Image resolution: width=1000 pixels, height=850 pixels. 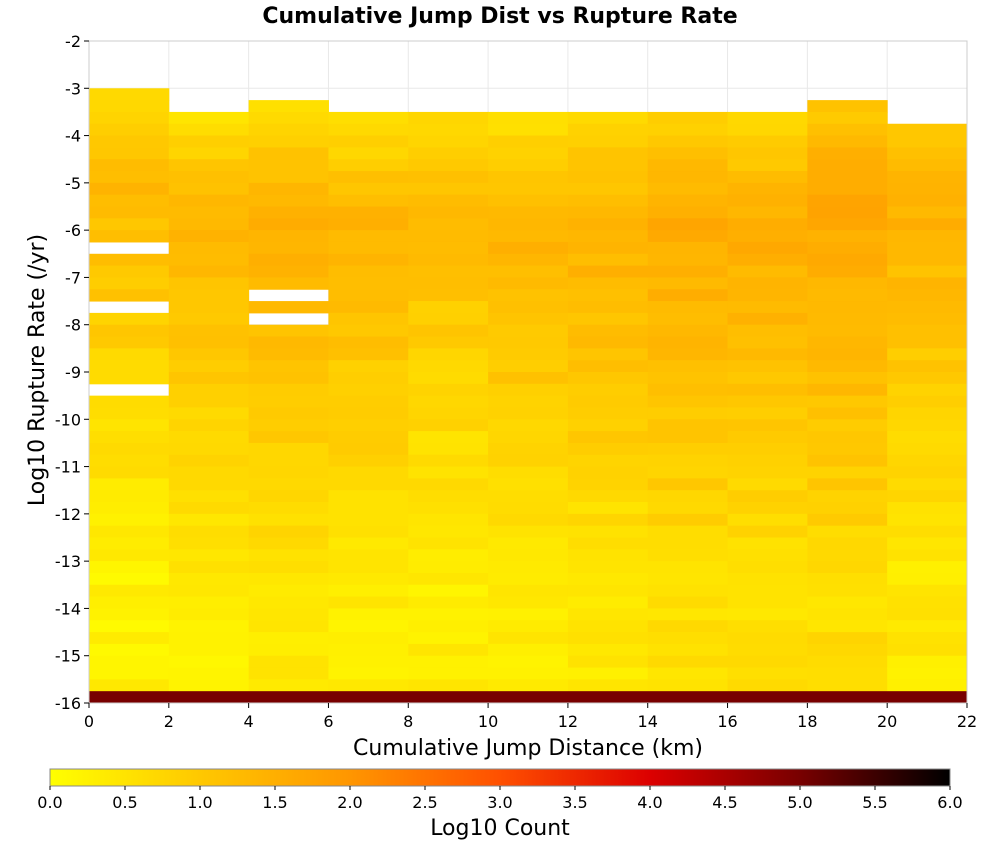 What do you see at coordinates (249, 721) in the screenshot?
I see `x-tick-label: 4` at bounding box center [249, 721].